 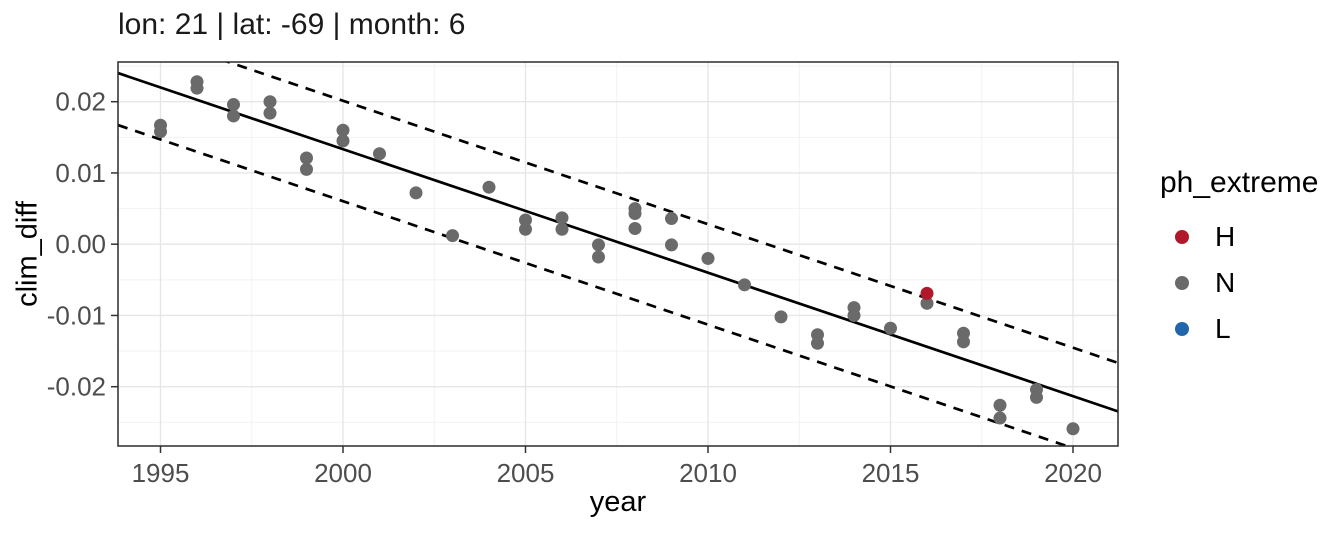 What do you see at coordinates (80, 244) in the screenshot?
I see `y-tick-label: 0.00` at bounding box center [80, 244].